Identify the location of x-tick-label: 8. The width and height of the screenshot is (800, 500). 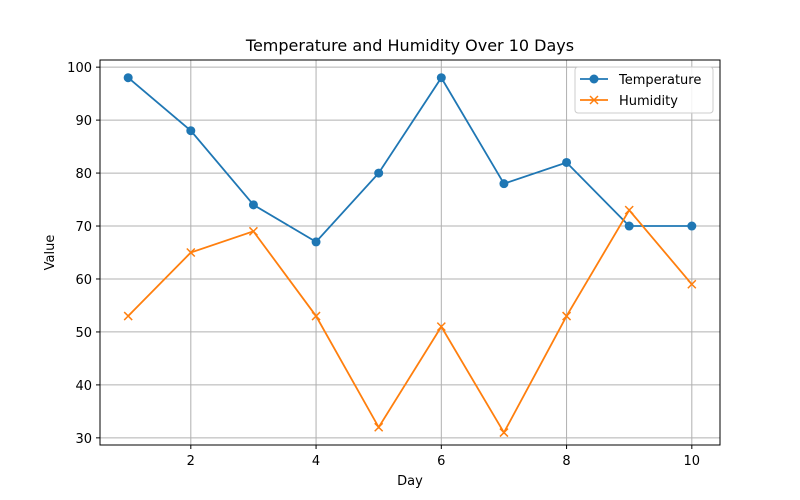
(566, 461).